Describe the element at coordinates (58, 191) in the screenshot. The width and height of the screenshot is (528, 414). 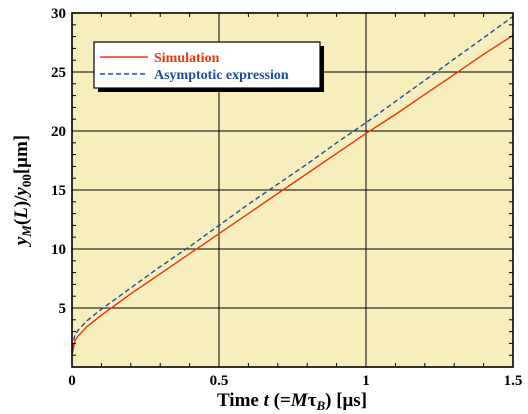
I see `y-tick-label: 15` at that location.